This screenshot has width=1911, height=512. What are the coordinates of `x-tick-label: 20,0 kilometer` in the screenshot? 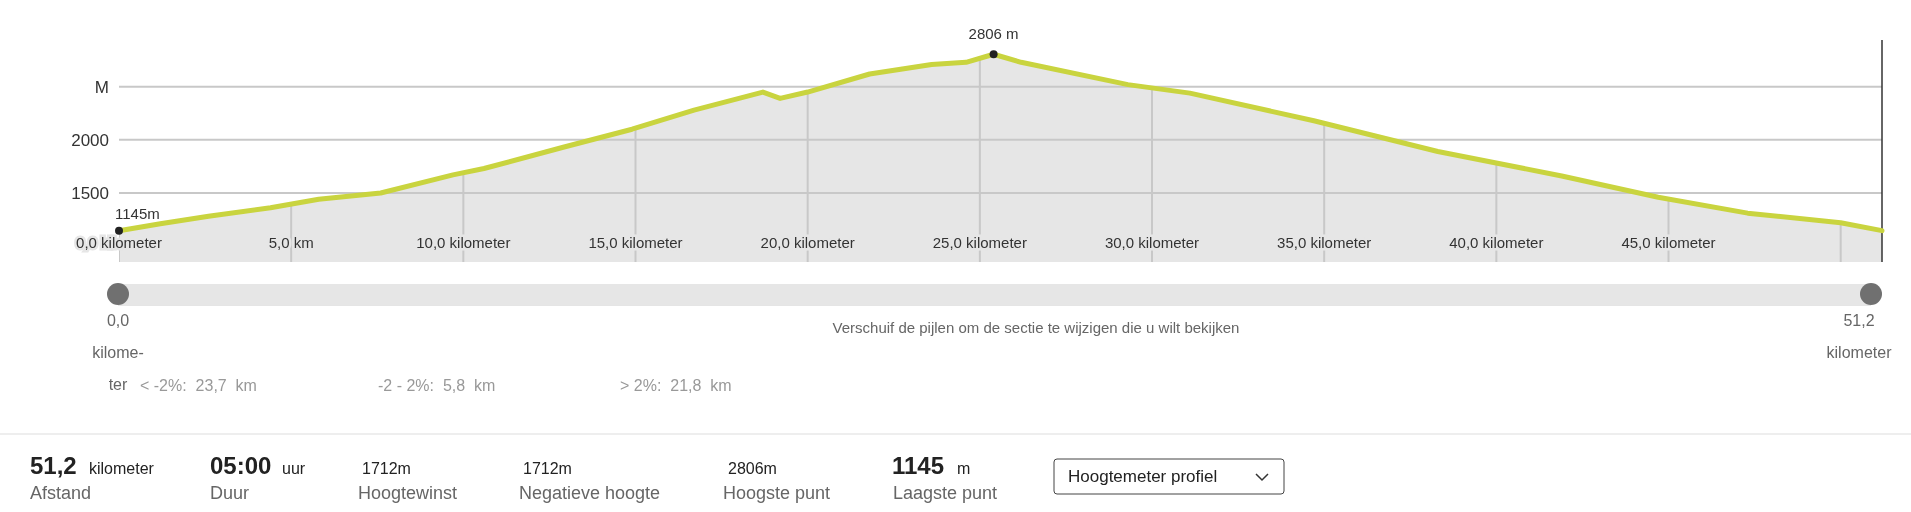 It's located at (807, 242).